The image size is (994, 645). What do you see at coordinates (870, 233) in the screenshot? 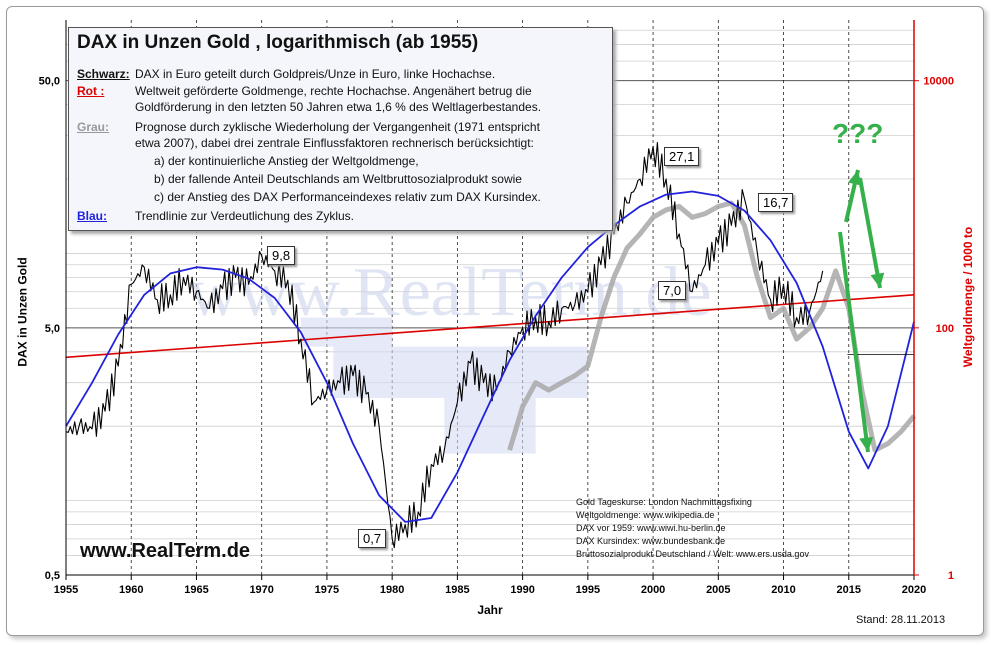
I see `arrow-down-short` at bounding box center [870, 233].